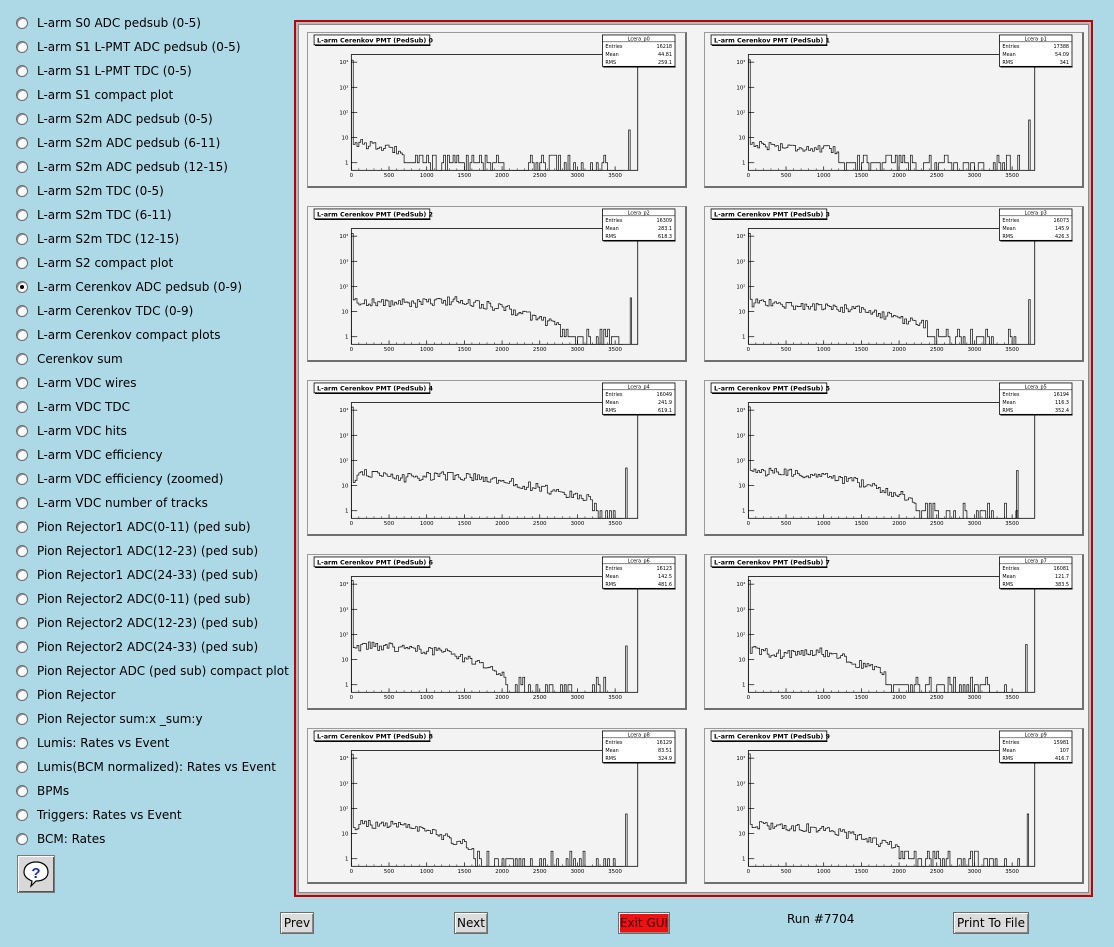  I want to click on y-tick-label: 10⁴, so click(740, 236).